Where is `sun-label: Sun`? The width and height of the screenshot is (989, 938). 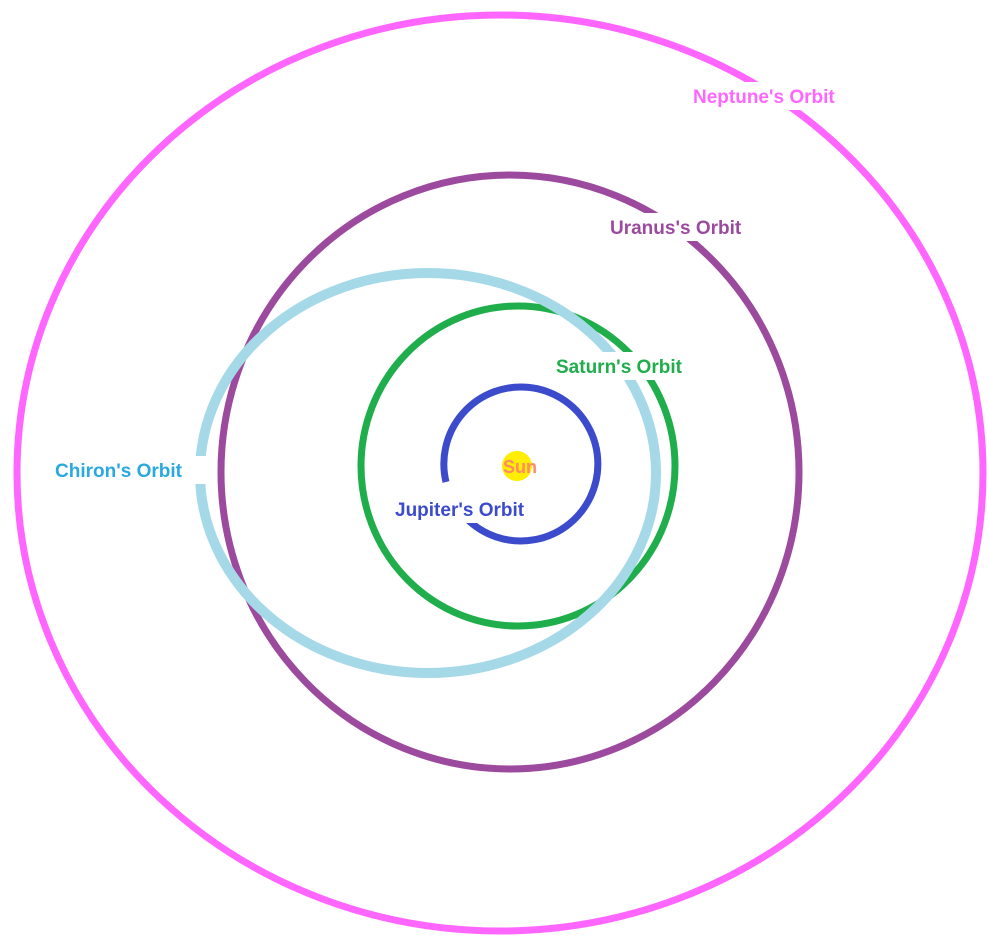 sun-label: Sun is located at coordinates (520, 467).